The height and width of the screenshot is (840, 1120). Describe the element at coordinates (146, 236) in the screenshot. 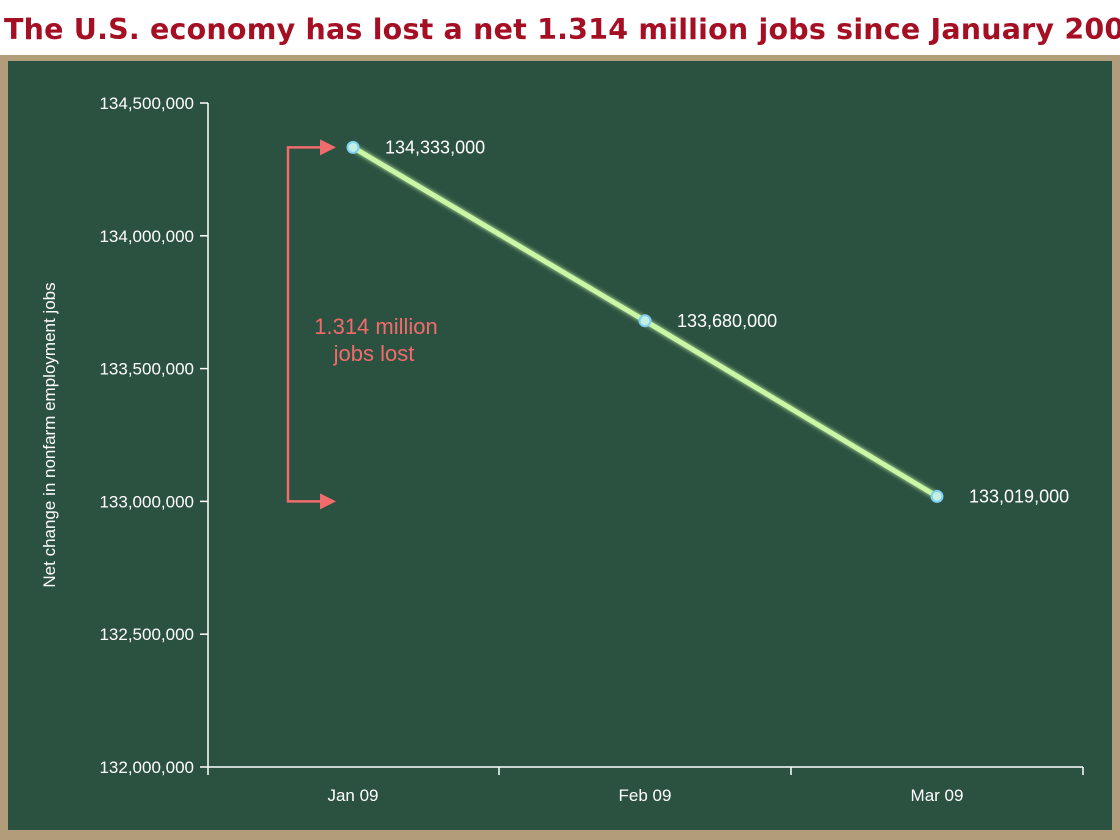

I see `y-tick-label: 134,000,000` at that location.